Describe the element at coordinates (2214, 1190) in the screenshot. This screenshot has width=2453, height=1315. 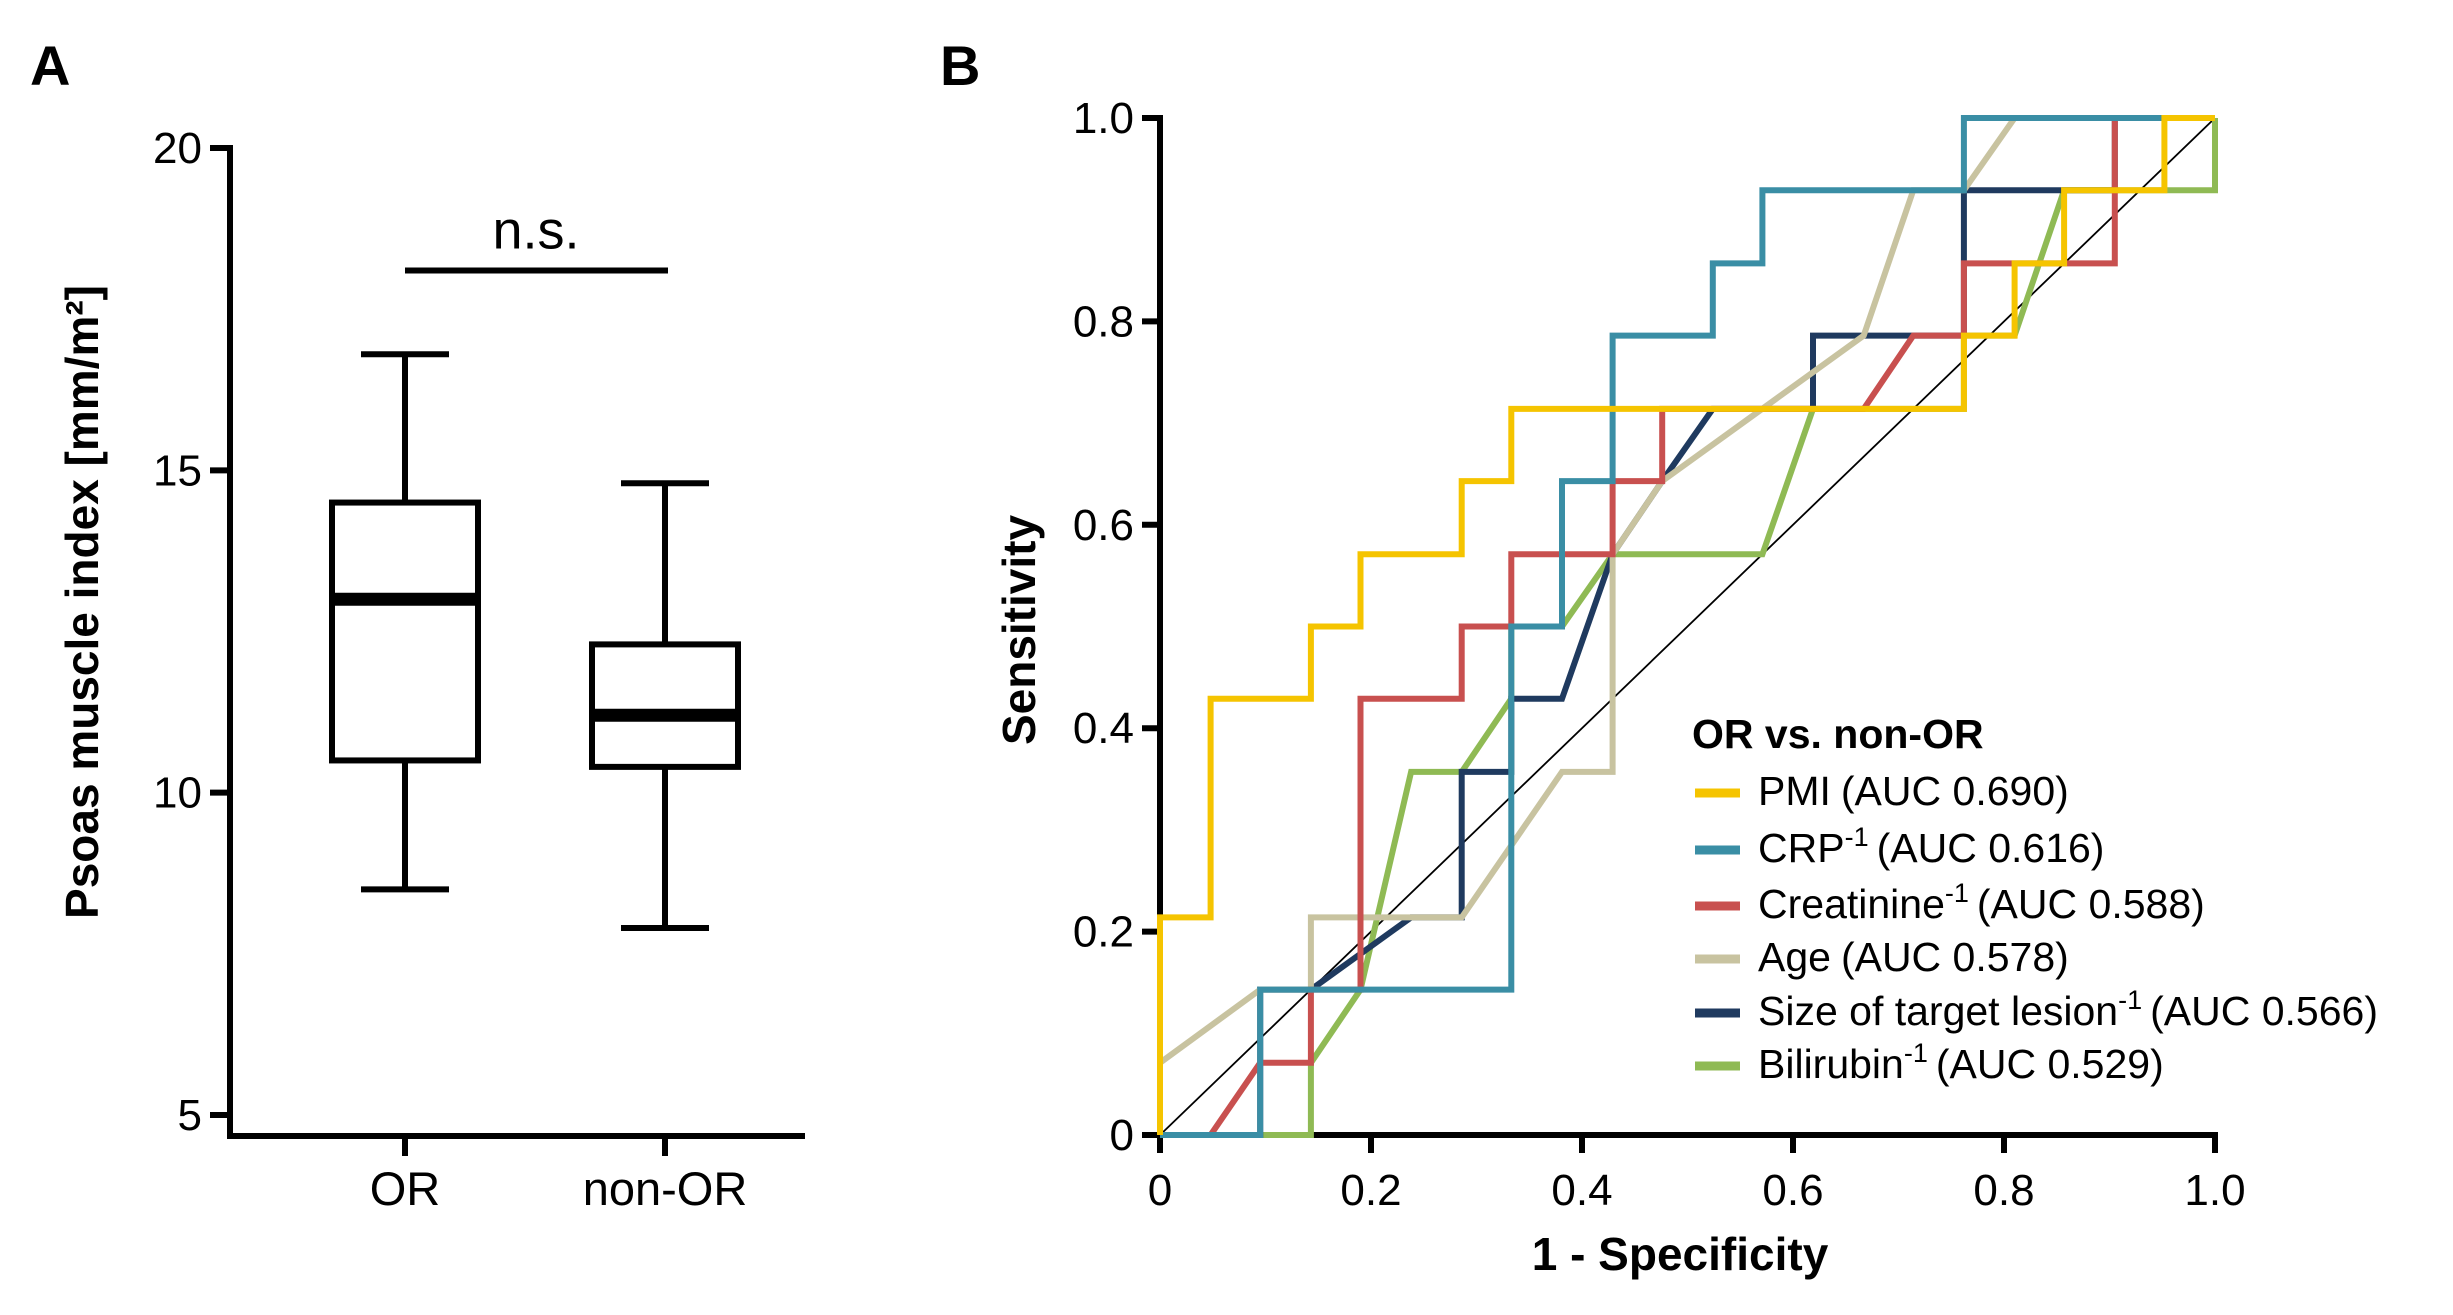
I see `x-tick-label: 1.0` at that location.